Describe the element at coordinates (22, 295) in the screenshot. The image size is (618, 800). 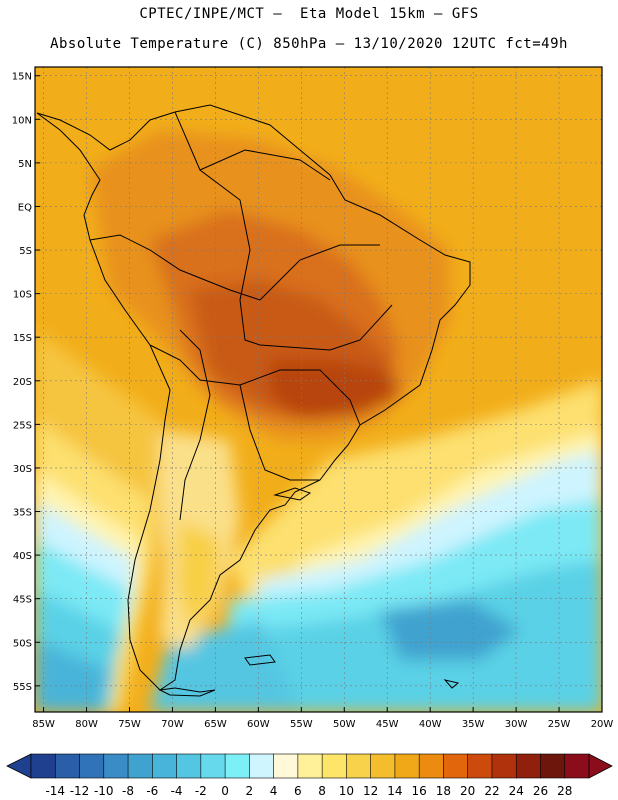
I see `lat-label: 10S` at that location.